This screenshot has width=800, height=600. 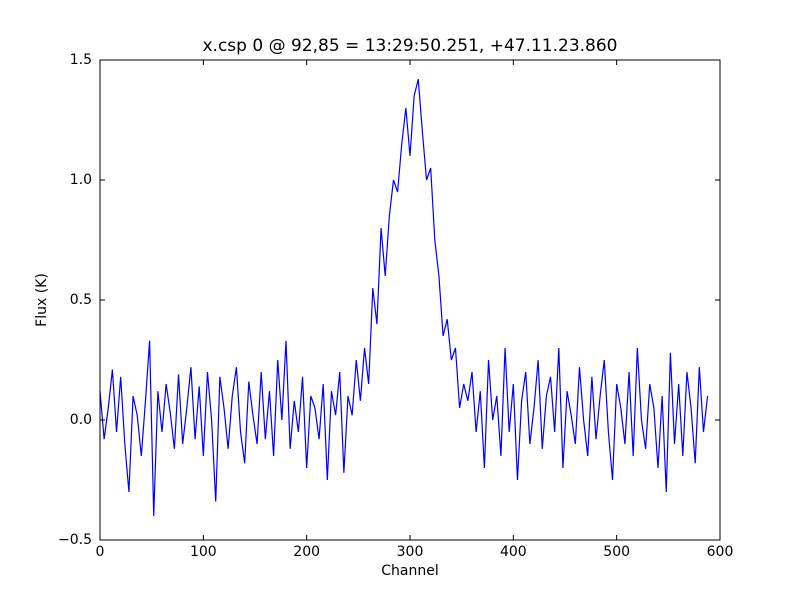 What do you see at coordinates (42, 300) in the screenshot?
I see `y-axis-label: Flux (K)` at bounding box center [42, 300].